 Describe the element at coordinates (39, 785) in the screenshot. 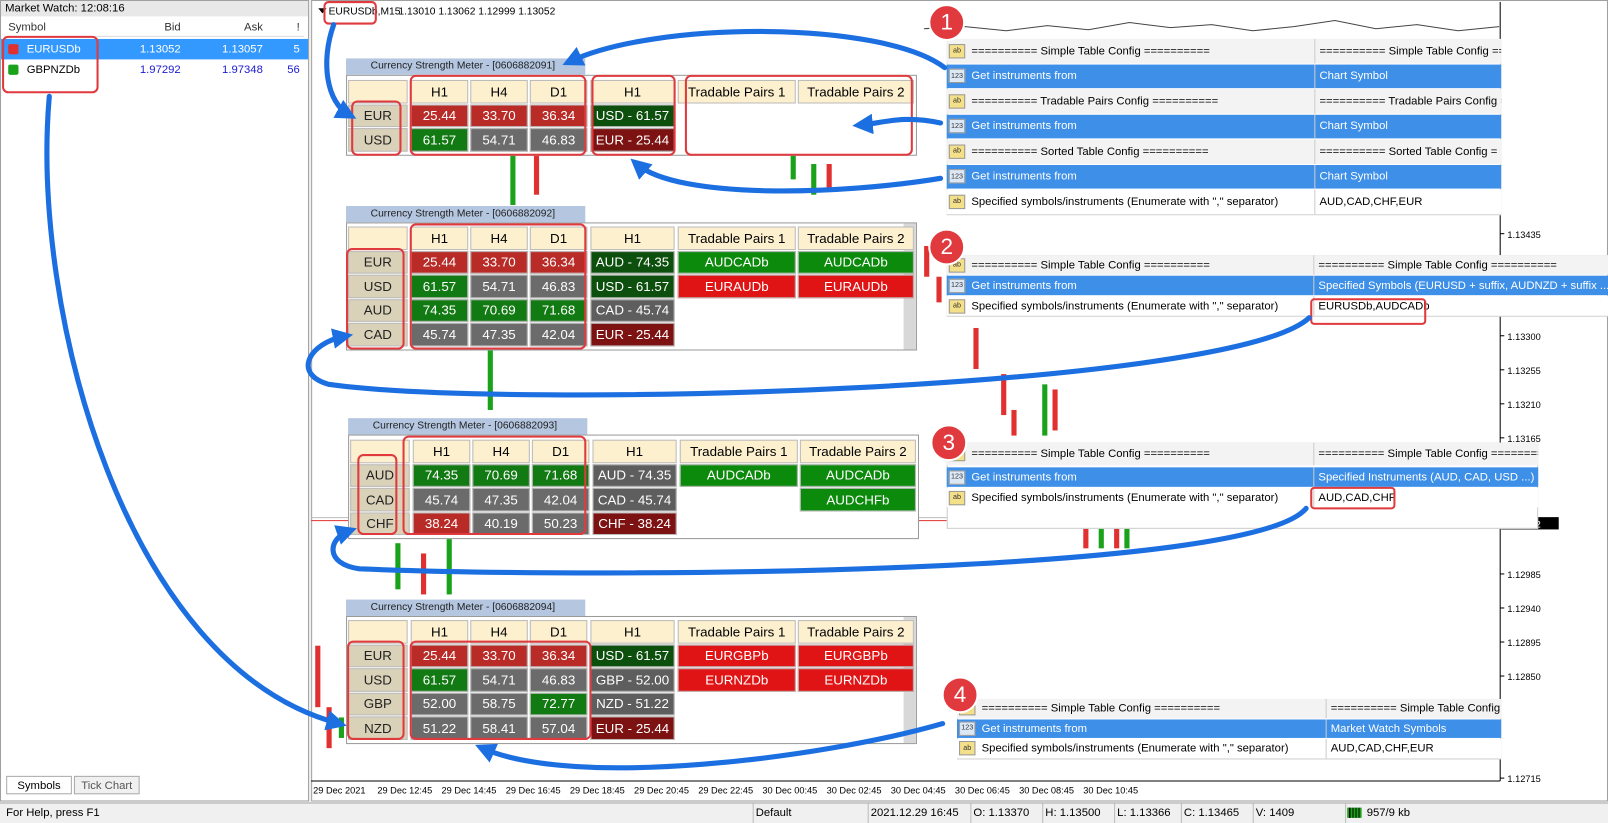

I see `mw-tab: Symbols` at that location.